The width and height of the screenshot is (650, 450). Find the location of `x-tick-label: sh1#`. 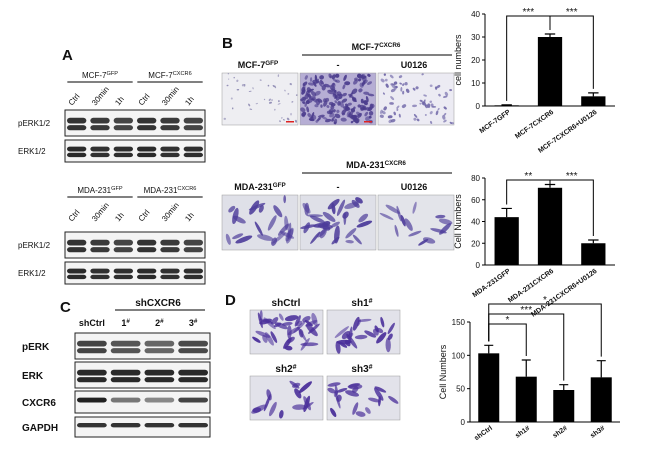

x-tick-label: sh1# is located at coordinates (522, 432).